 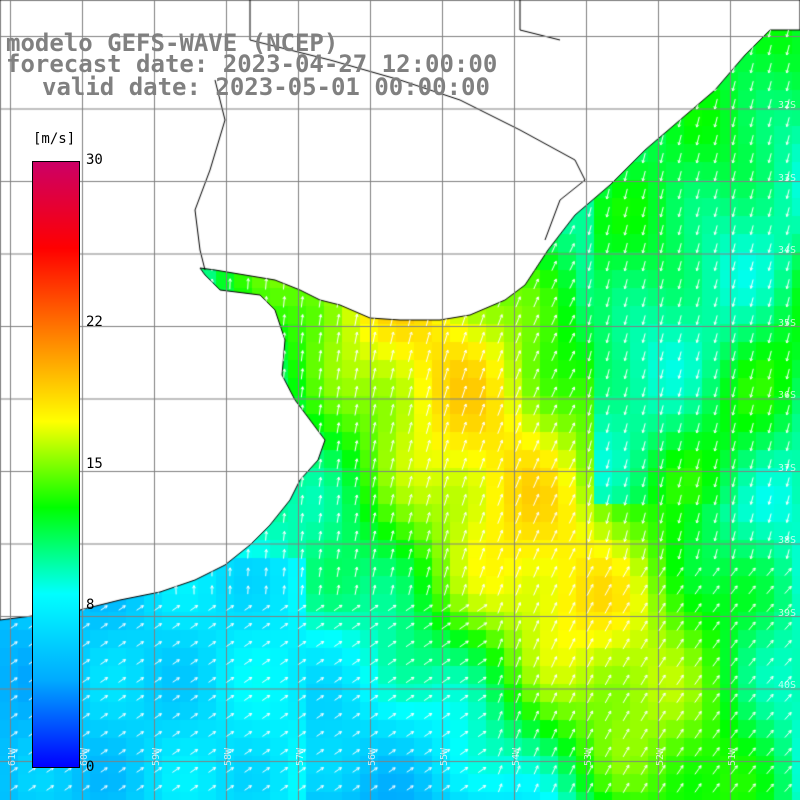 What do you see at coordinates (156, 756) in the screenshot?
I see `longitude-label: 59W` at bounding box center [156, 756].